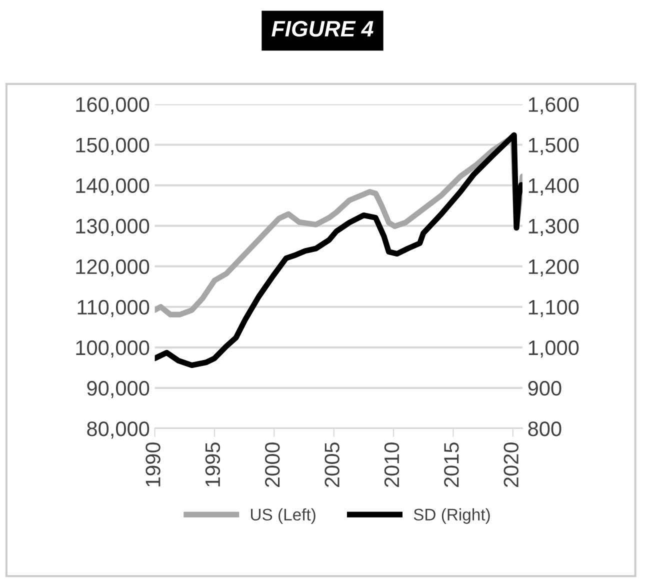  I want to click on x-tick-label: 2005, so click(332, 464).